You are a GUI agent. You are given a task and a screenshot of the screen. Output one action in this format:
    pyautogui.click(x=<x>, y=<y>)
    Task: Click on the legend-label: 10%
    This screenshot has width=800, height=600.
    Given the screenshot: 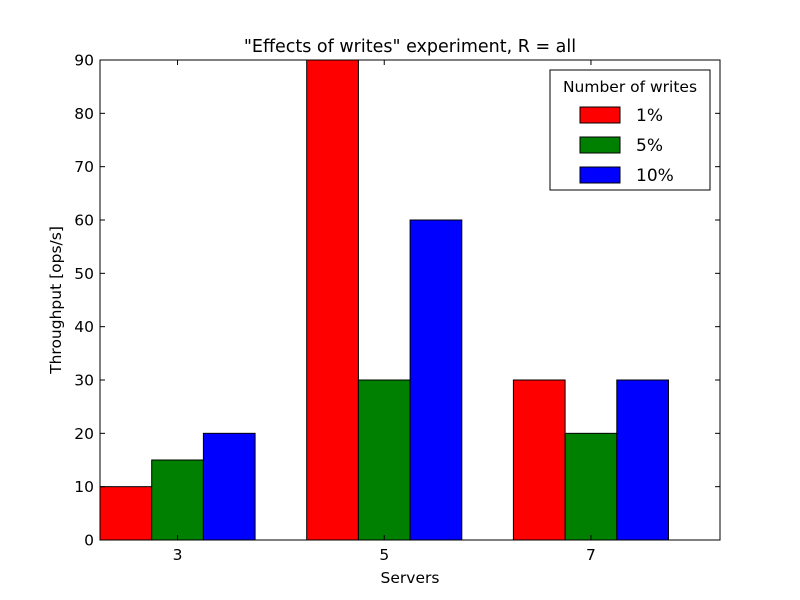 What is the action you would take?
    pyautogui.click(x=655, y=176)
    